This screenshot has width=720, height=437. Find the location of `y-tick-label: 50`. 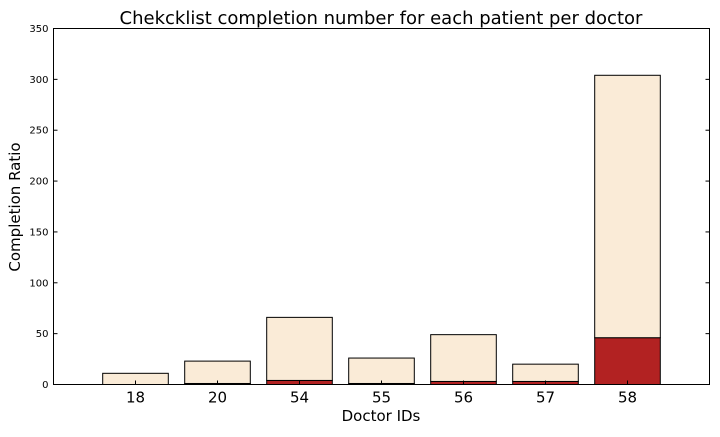

y-tick-label: 50 is located at coordinates (42, 334).